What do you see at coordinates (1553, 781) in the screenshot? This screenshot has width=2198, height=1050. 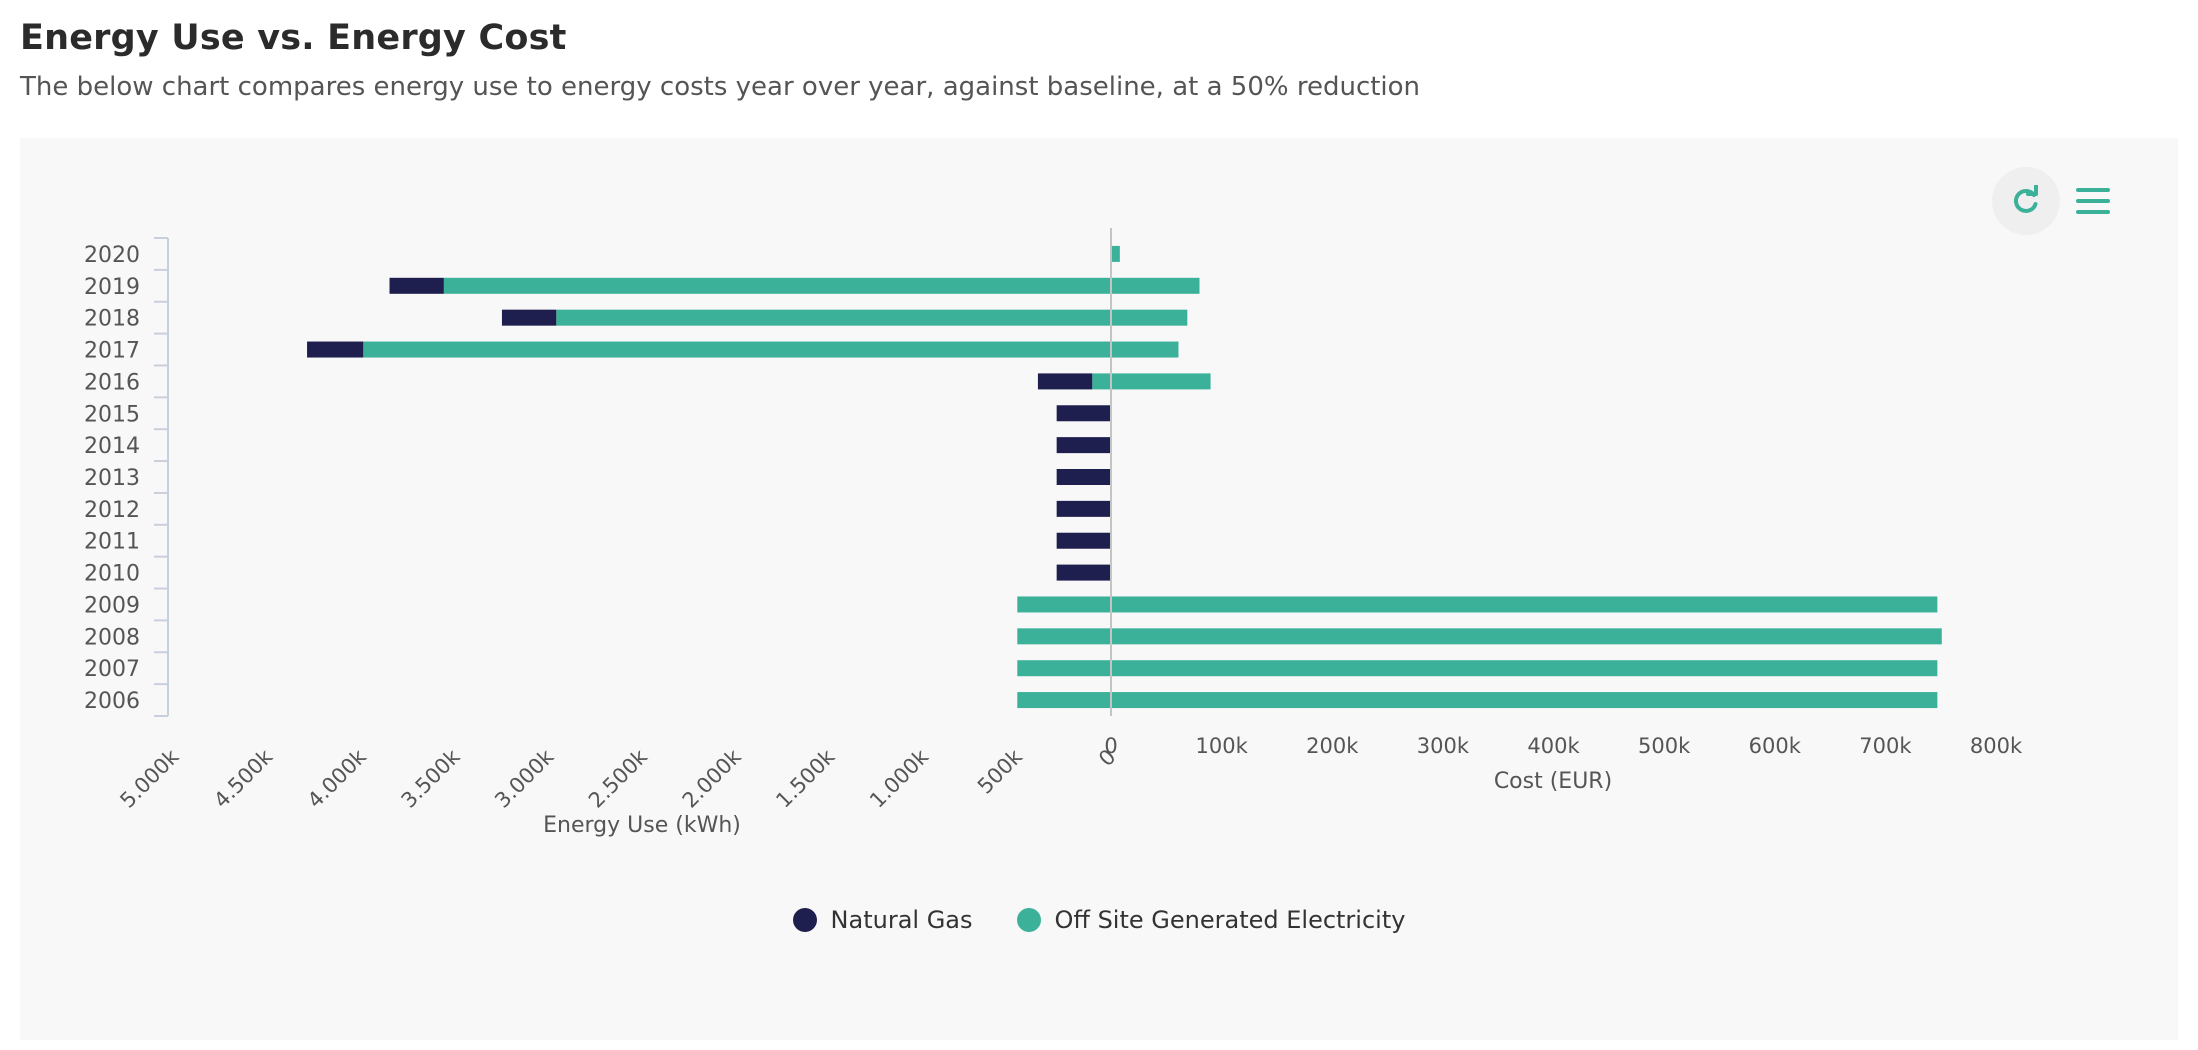 I see `x-axis-title-cost: Cost (EUR)` at bounding box center [1553, 781].